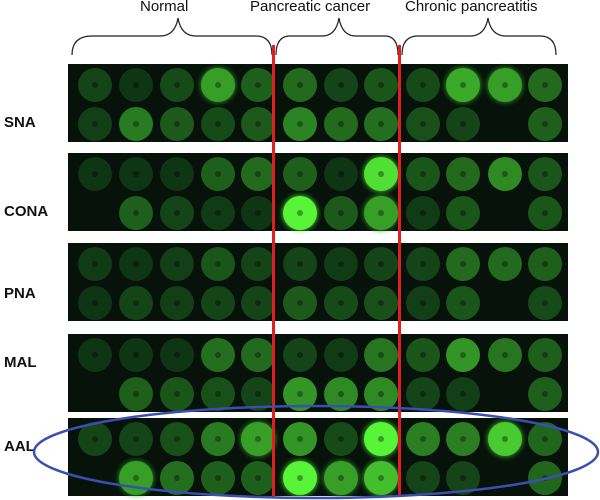 This screenshot has height=500, width=600. Describe the element at coordinates (20, 362) in the screenshot. I see `row-label-mal: MAL` at that location.